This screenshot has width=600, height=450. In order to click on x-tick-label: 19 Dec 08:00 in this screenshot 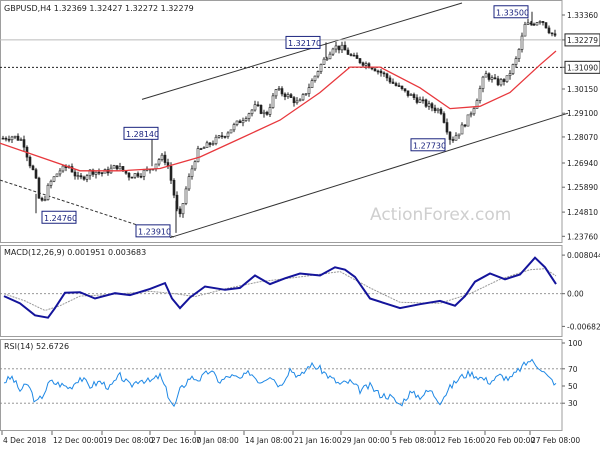, I will do `click(128, 440)`.